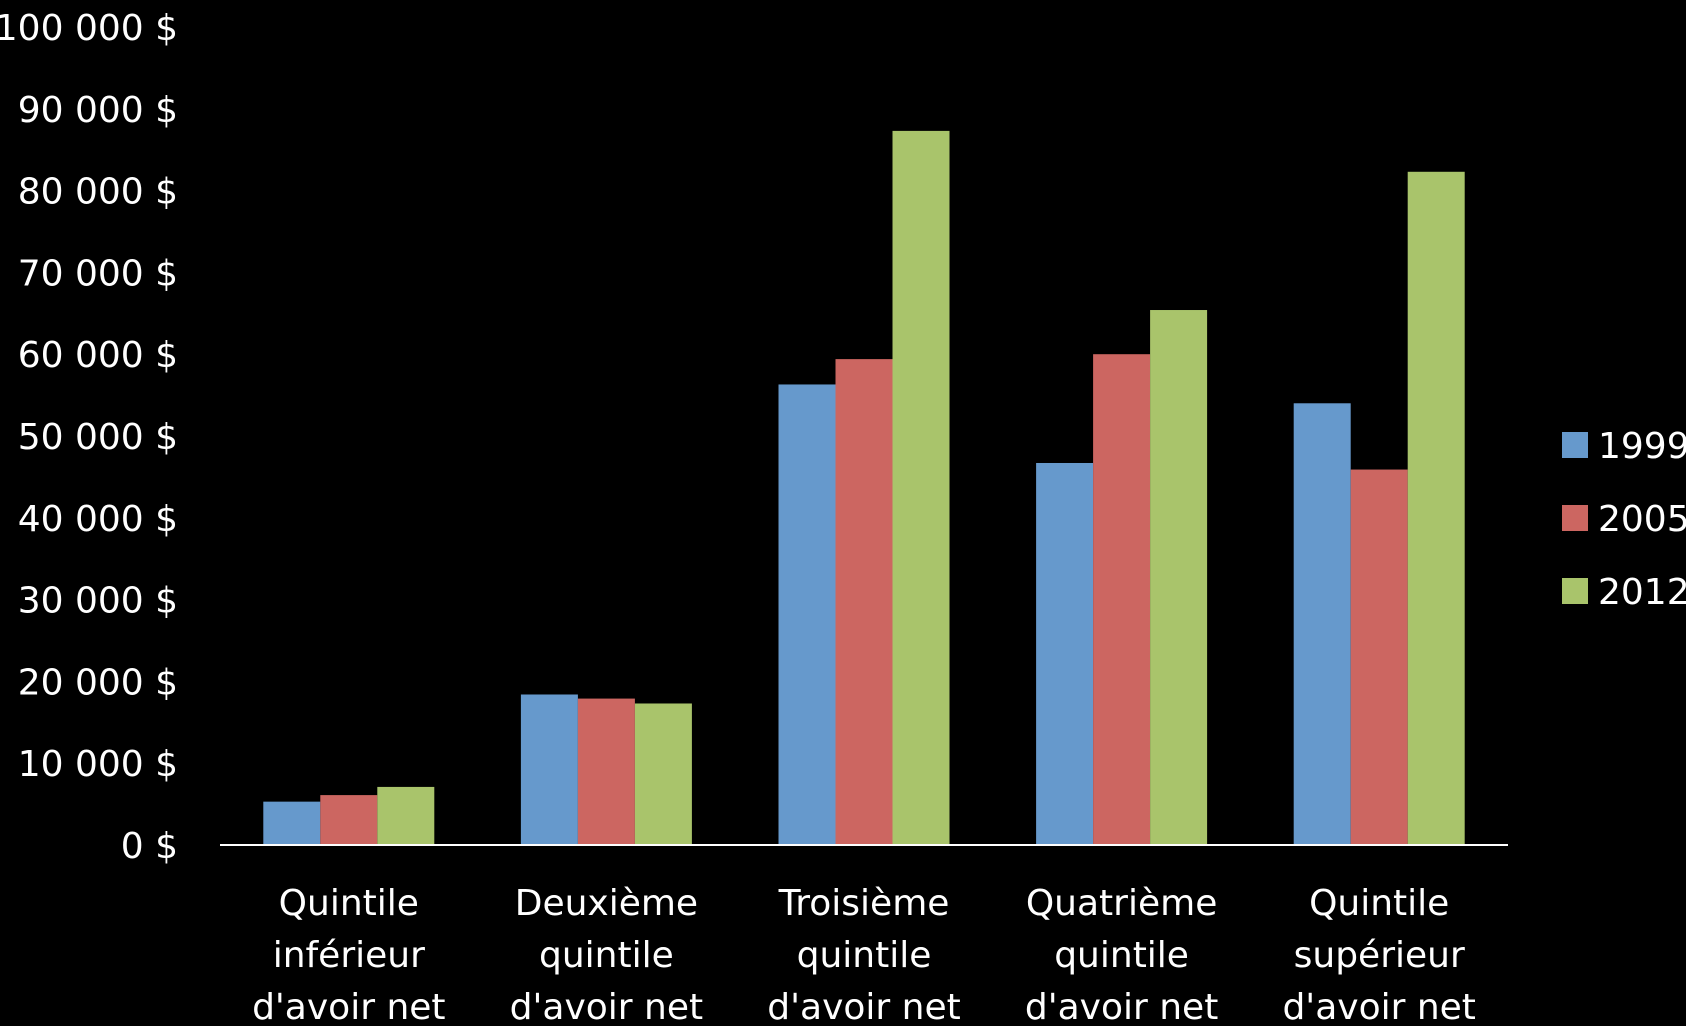  I want to click on x-category-label-line: Troisième, so click(864, 903).